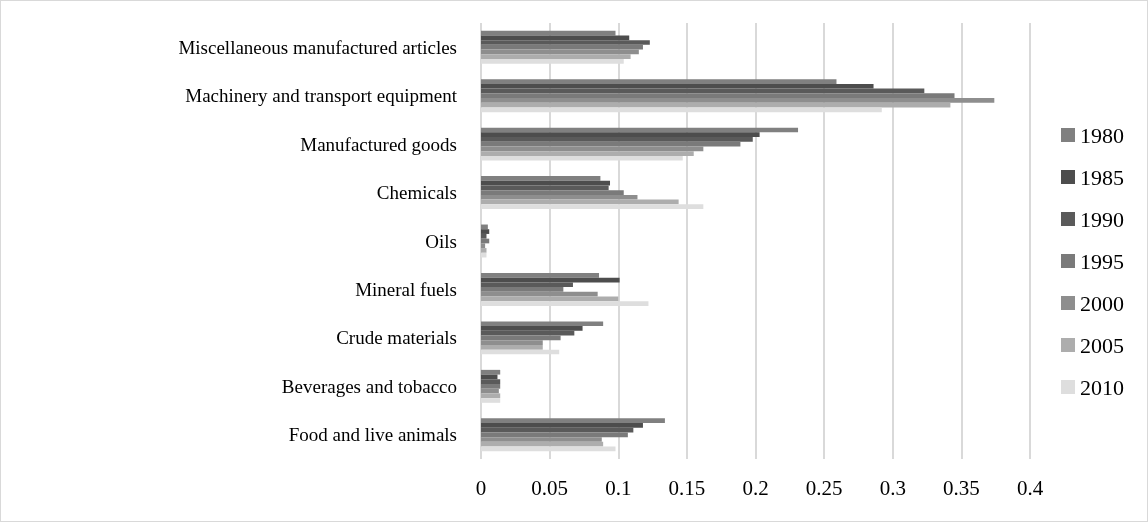 Image resolution: width=1148 pixels, height=522 pixels. What do you see at coordinates (1102, 135) in the screenshot?
I see `legend-label: 1980` at bounding box center [1102, 135].